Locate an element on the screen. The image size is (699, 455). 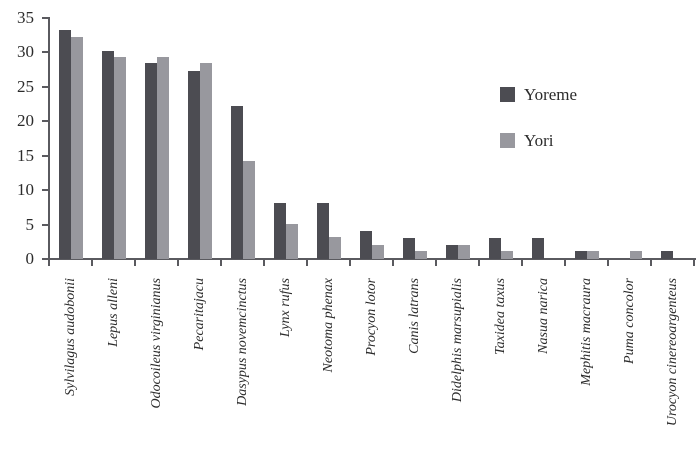
y-axis-tick-label: 0 is located at coordinates (30, 258).